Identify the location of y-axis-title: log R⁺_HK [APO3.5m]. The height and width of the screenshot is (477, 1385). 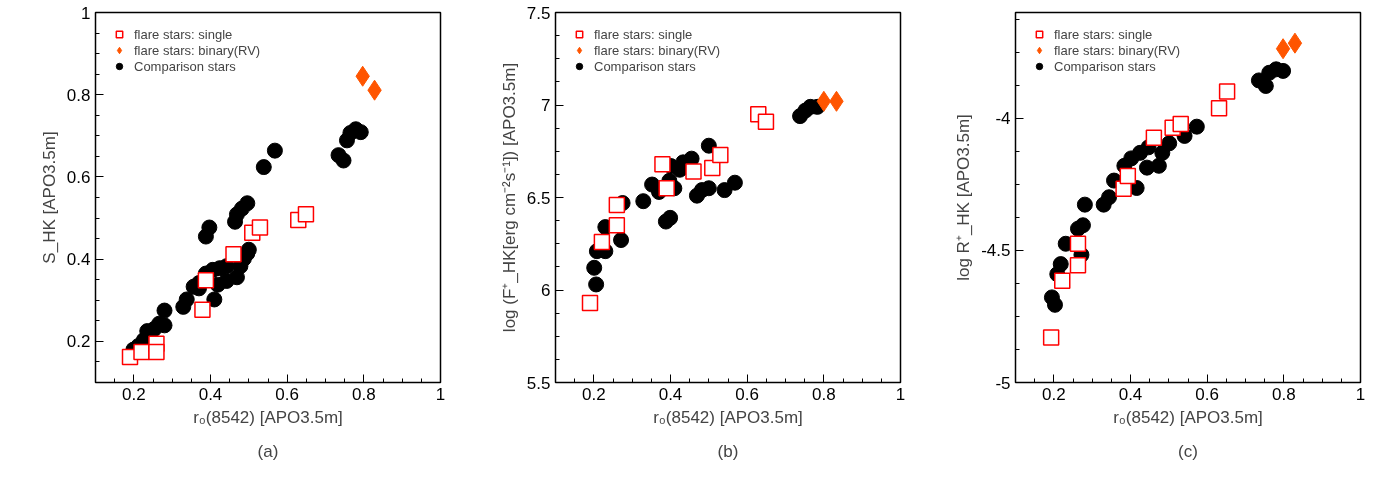
(964, 197).